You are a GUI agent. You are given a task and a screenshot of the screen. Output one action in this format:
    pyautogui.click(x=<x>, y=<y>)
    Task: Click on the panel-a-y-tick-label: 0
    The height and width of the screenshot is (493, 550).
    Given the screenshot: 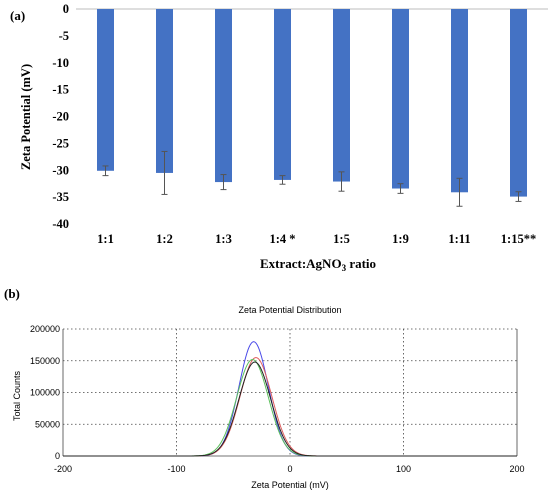 What is the action you would take?
    pyautogui.click(x=66, y=9)
    